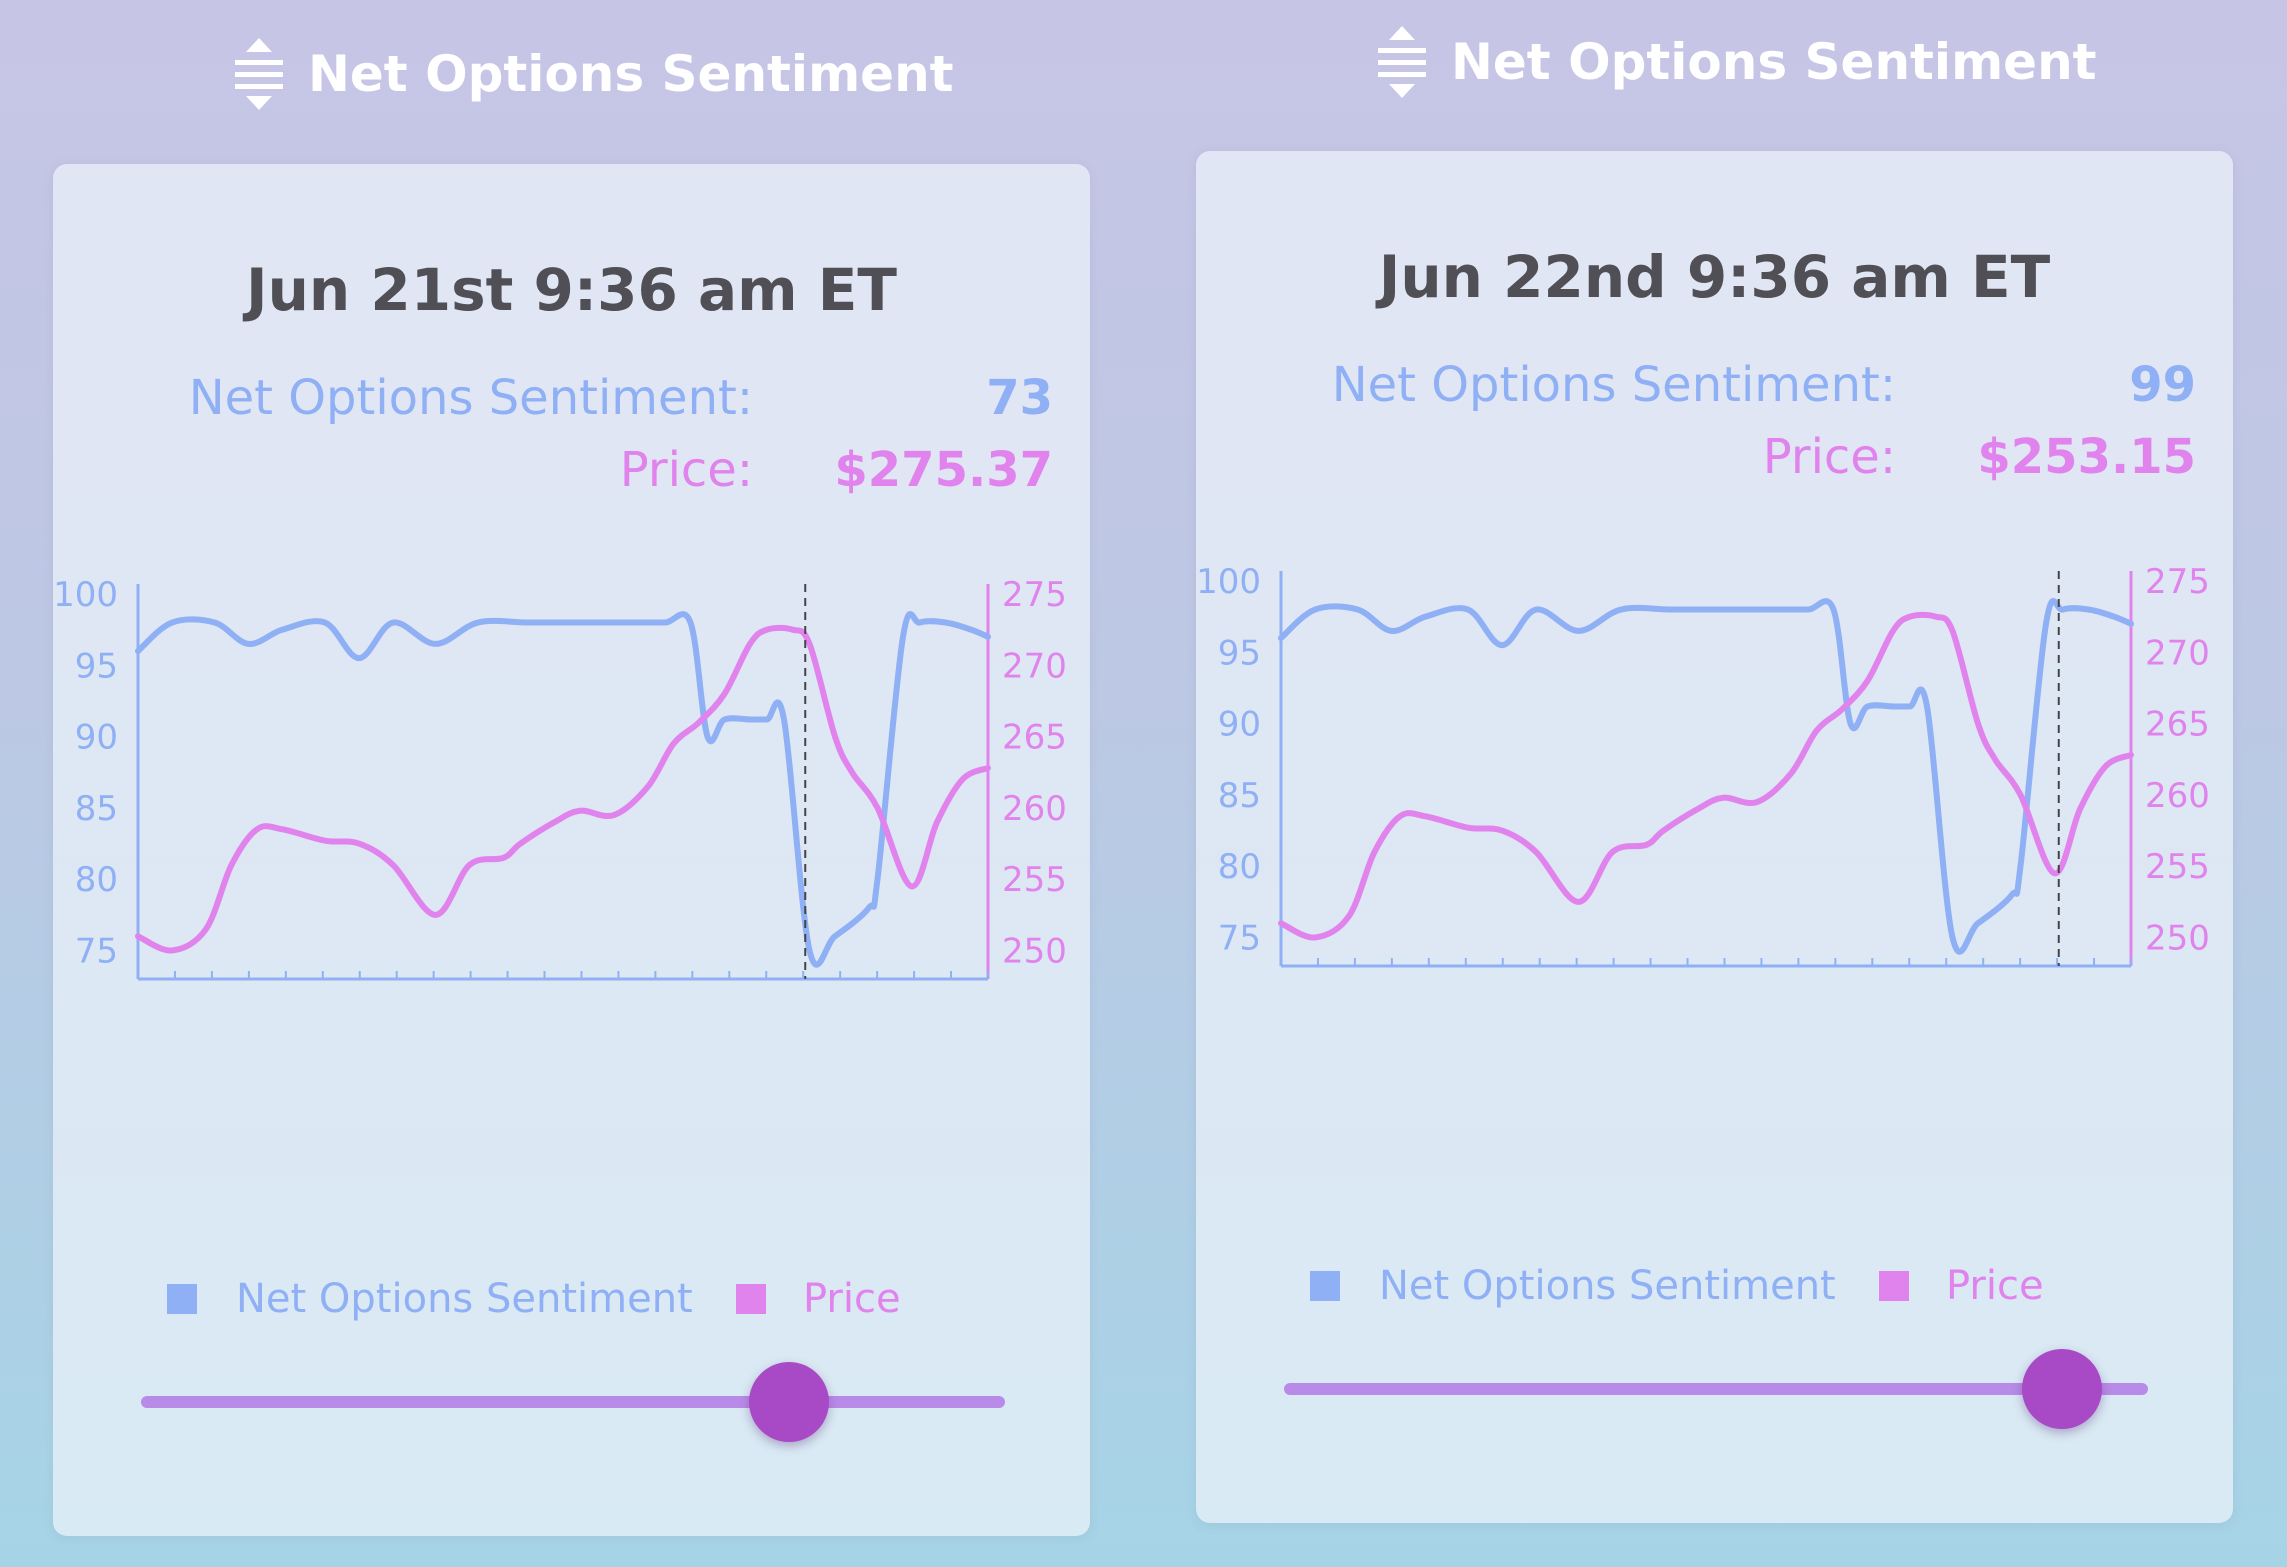 The height and width of the screenshot is (1567, 2287). Describe the element at coordinates (2162, 385) in the screenshot. I see `sentiment-value: 99` at that location.